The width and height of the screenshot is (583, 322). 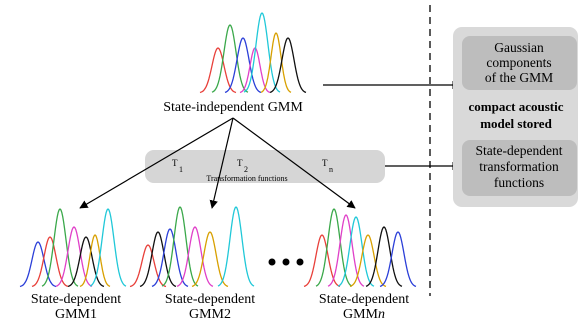 I want to click on transformation-box-line1: State-dependent, so click(x=519, y=150).